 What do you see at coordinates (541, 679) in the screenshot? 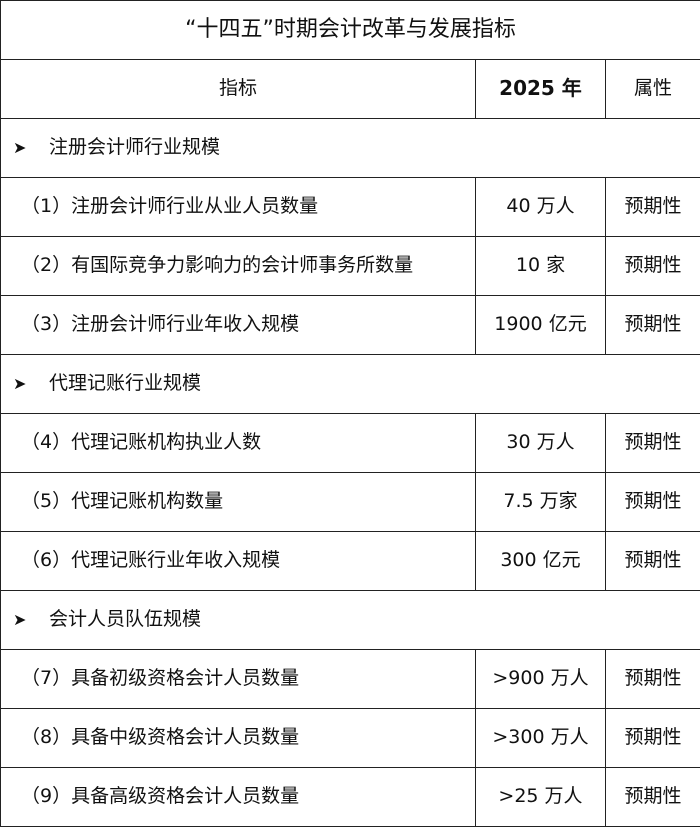
I see `indicator-value: >900 万人` at bounding box center [541, 679].